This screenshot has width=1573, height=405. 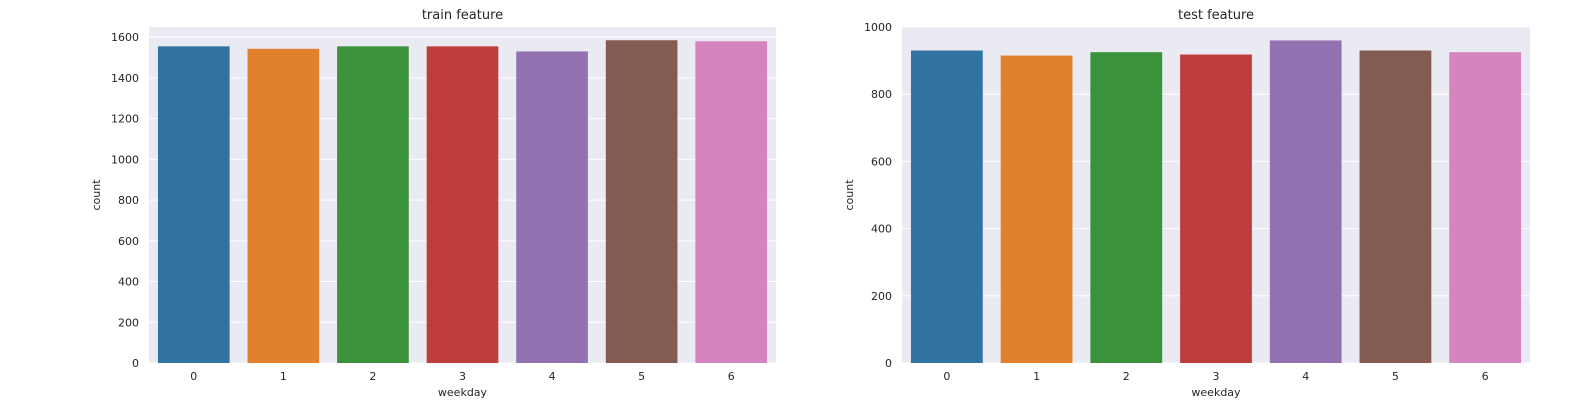 What do you see at coordinates (462, 15) in the screenshot?
I see `chart-title: train feature` at bounding box center [462, 15].